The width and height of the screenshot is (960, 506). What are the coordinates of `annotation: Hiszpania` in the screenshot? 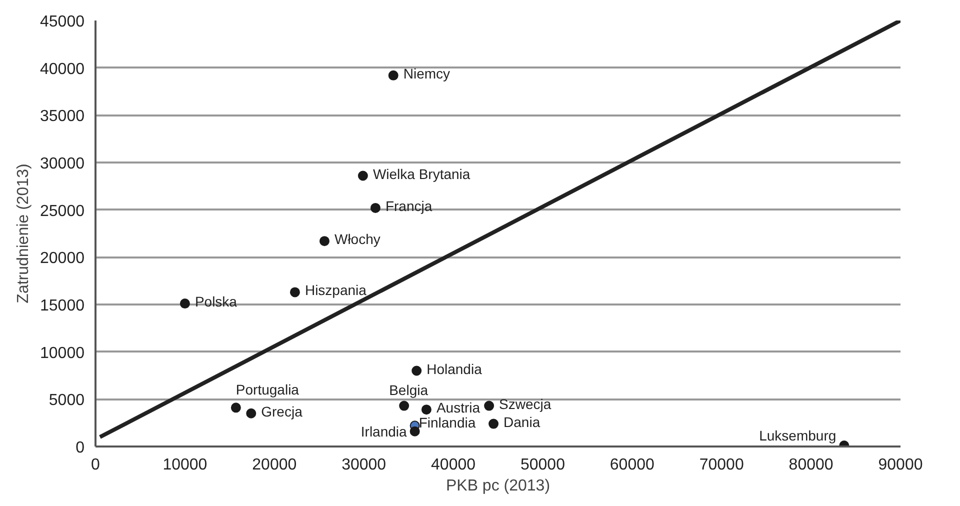 It's located at (335, 290).